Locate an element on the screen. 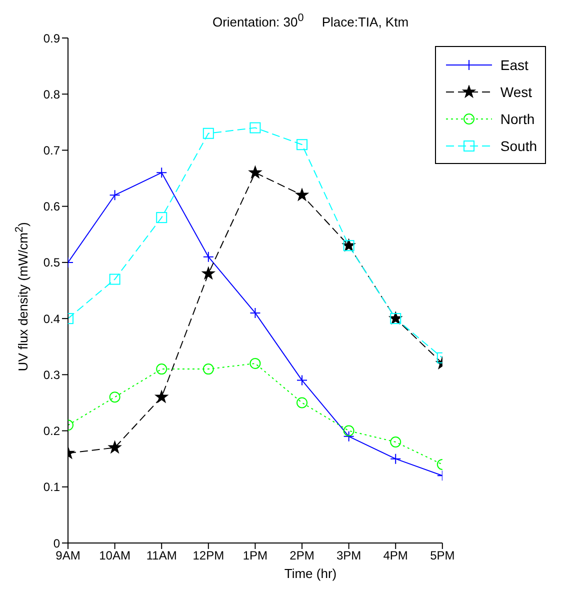 The height and width of the screenshot is (596, 576). x-tick-label: 3PM is located at coordinates (349, 555).